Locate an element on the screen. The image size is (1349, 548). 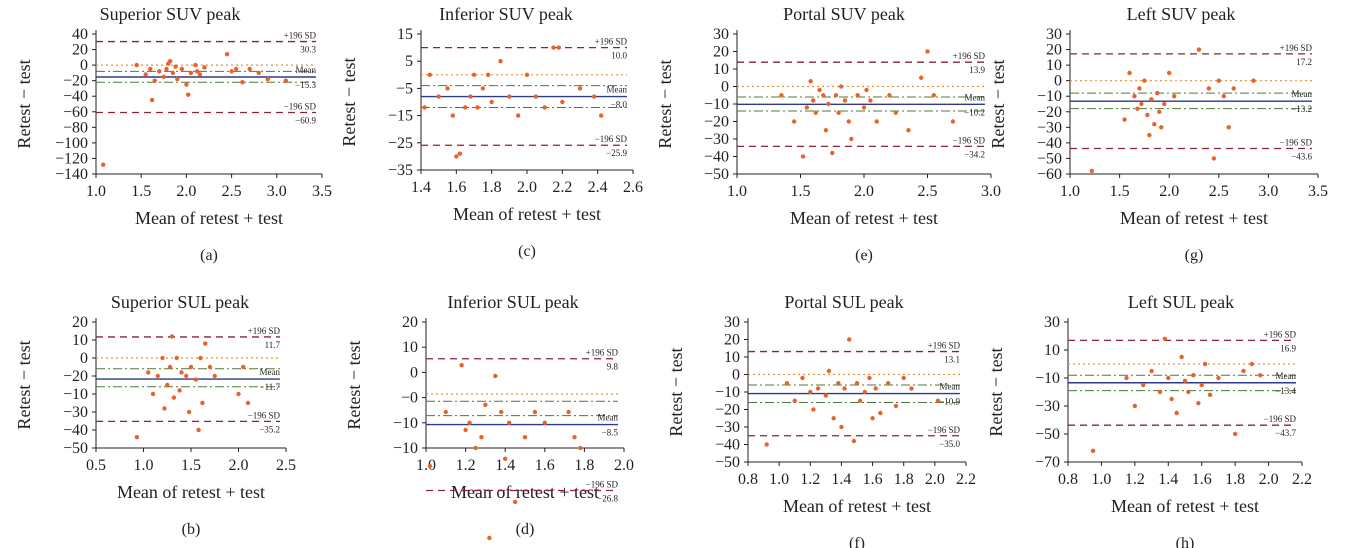
y-tick-label: 15 is located at coordinates (405, 34).